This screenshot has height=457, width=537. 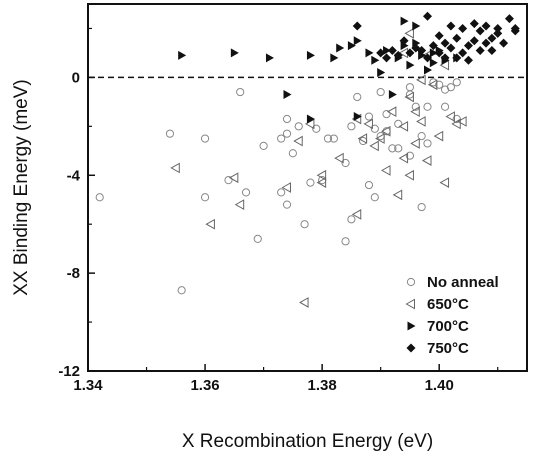 What do you see at coordinates (76, 77) in the screenshot?
I see `y-tick-label: 0` at bounding box center [76, 77].